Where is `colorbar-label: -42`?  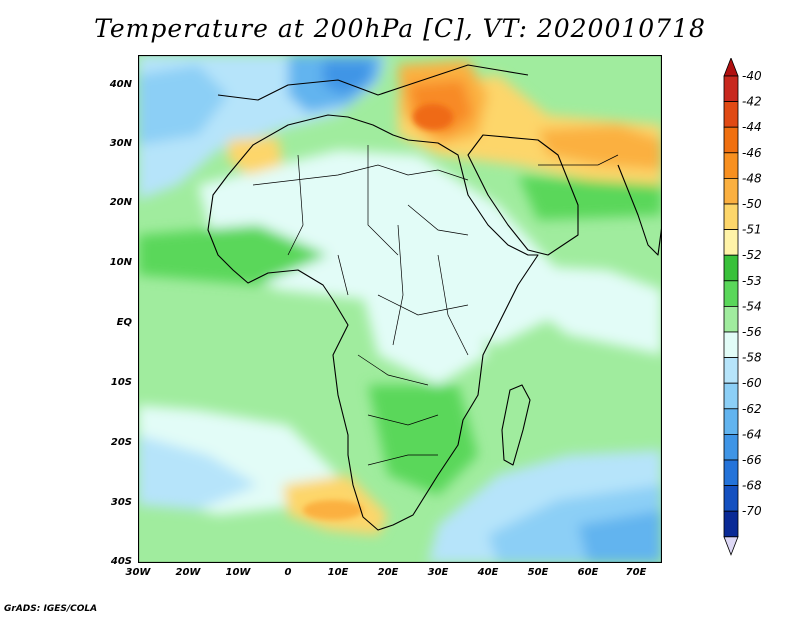
colorbar-label: -42 is located at coordinates (752, 102).